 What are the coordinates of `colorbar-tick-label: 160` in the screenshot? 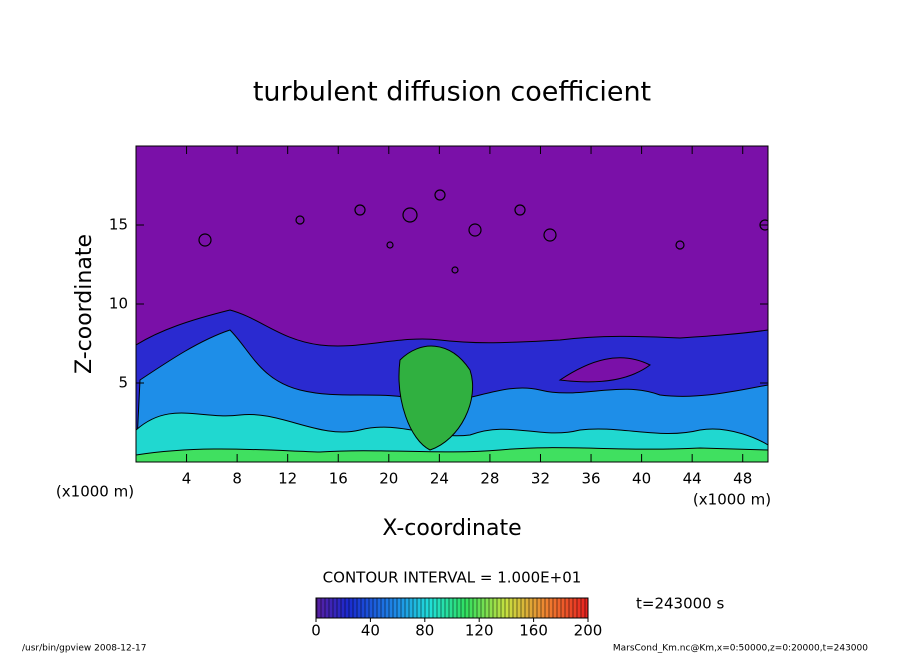 It's located at (533, 631).